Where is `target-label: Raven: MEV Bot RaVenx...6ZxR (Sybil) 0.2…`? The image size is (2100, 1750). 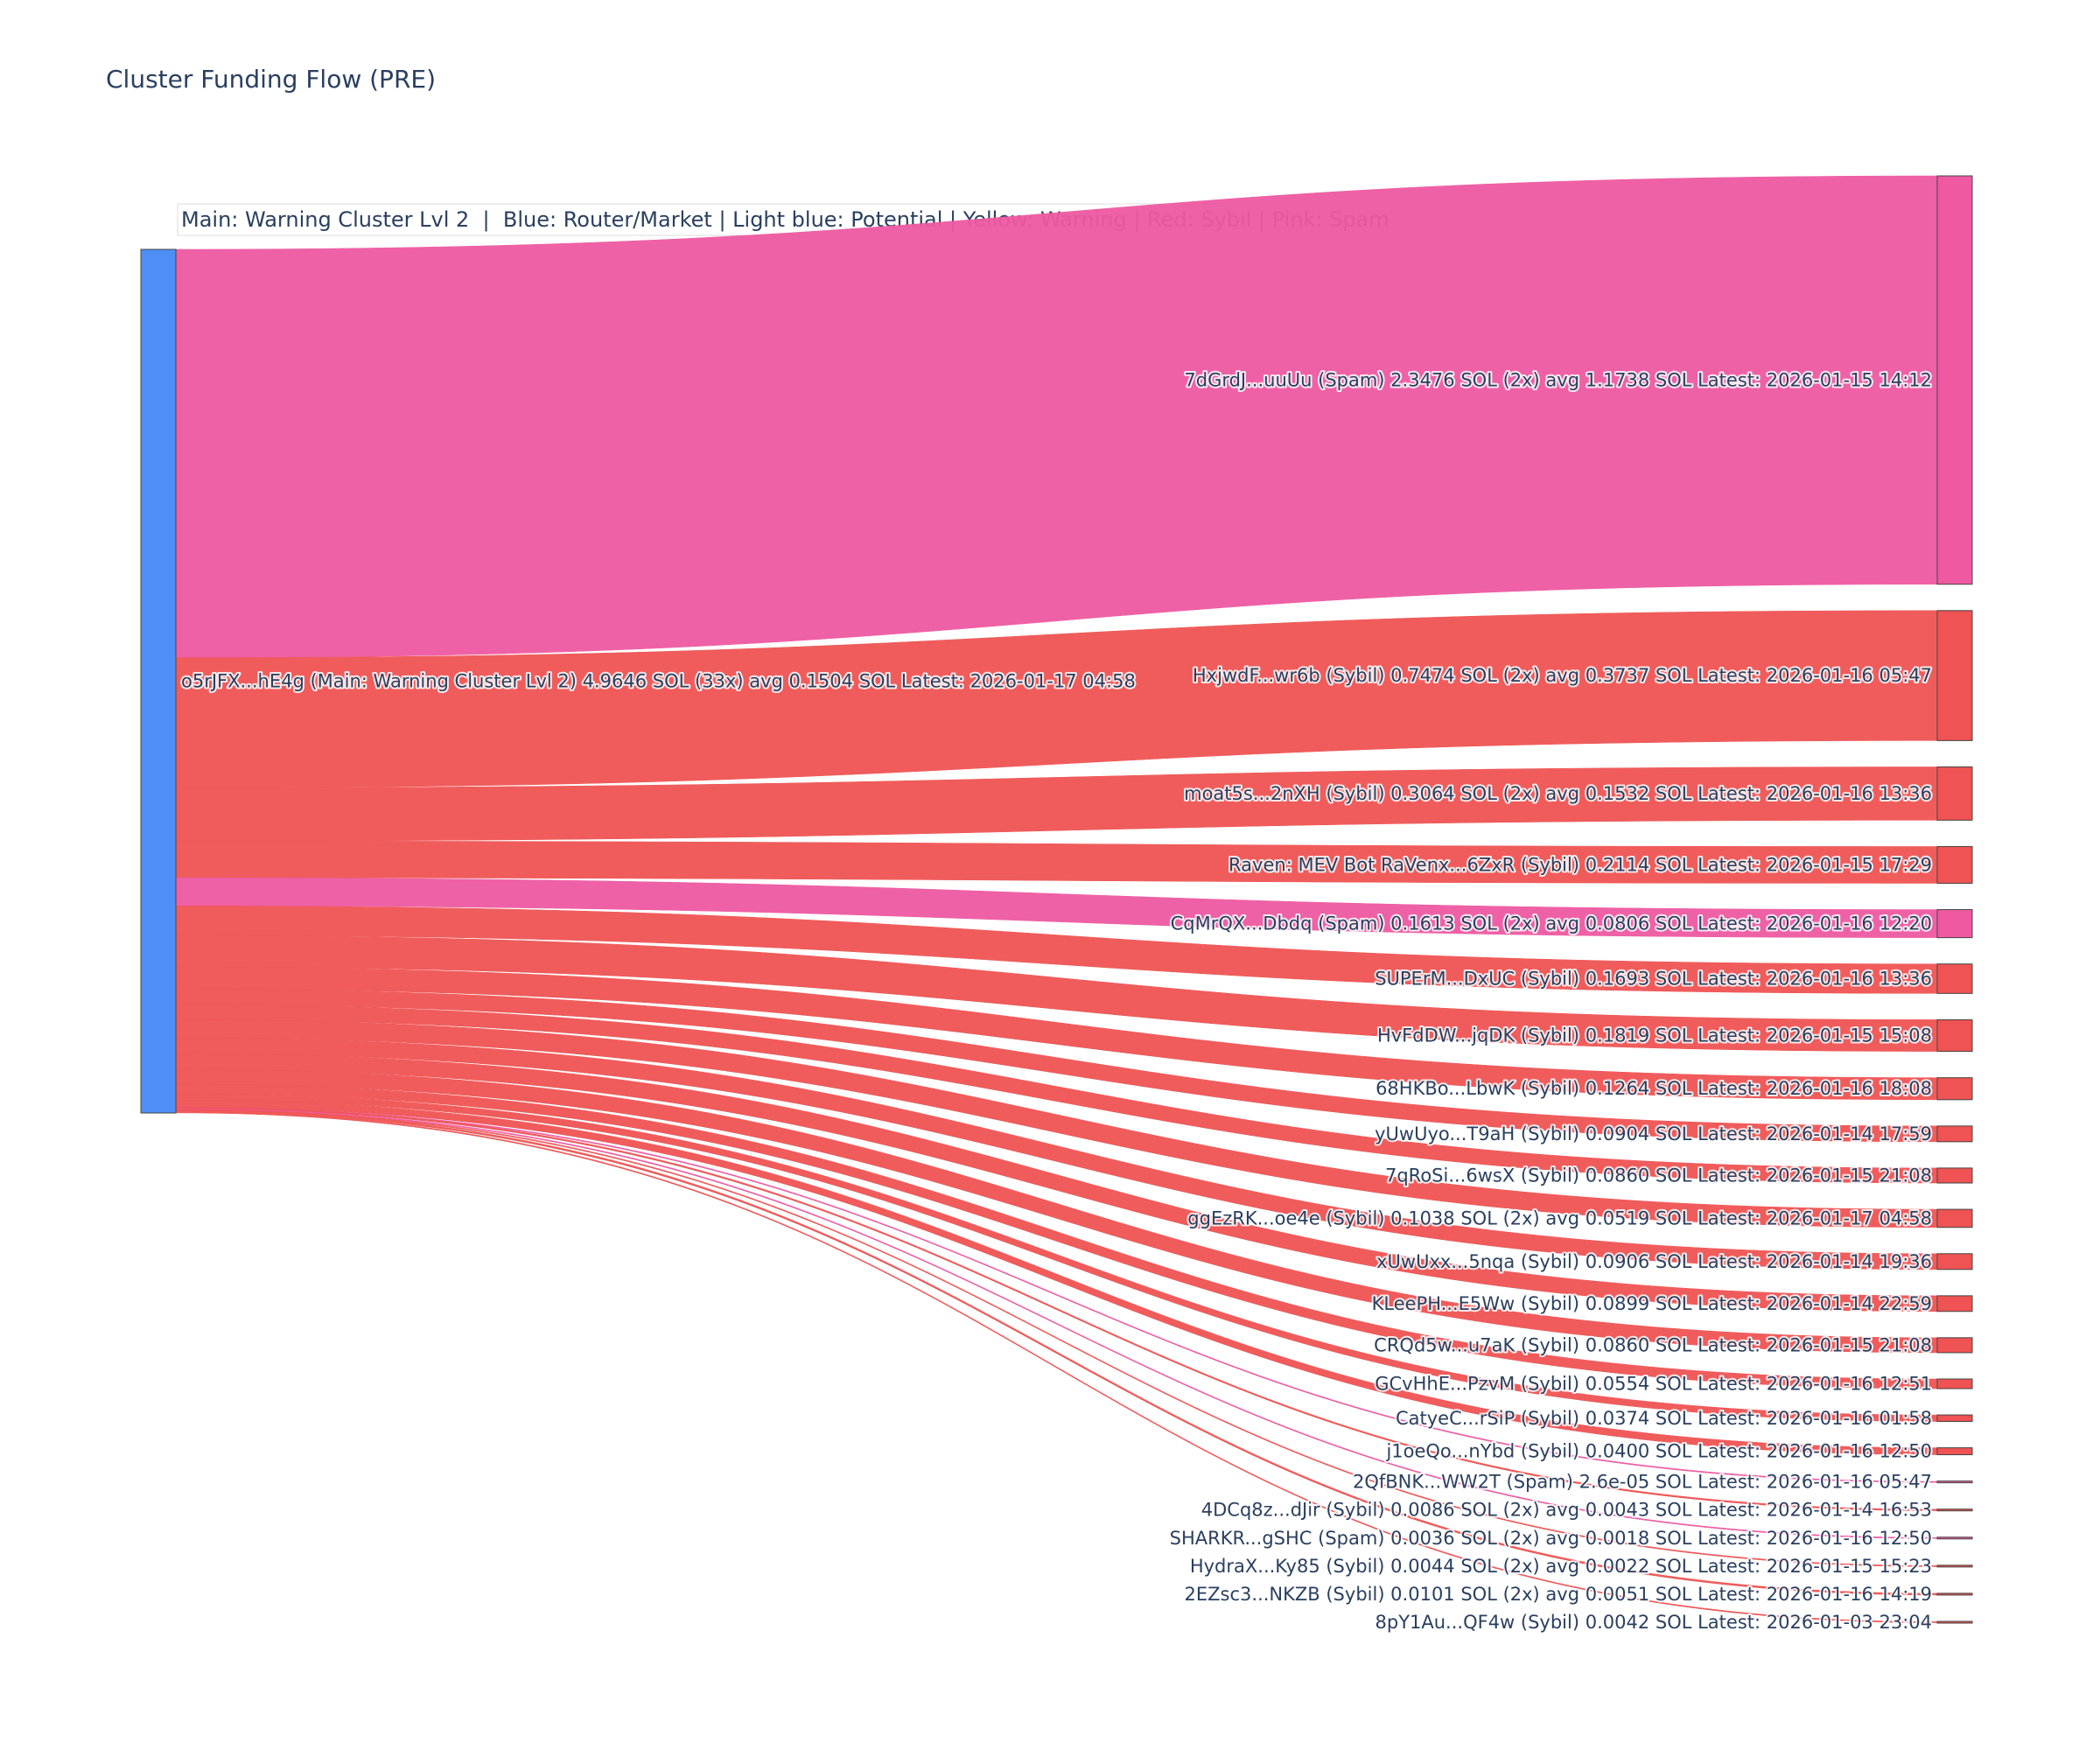 target-label: Raven: MEV Bot RaVenx...6ZxR (Sybil) 0.2… is located at coordinates (1580, 864).